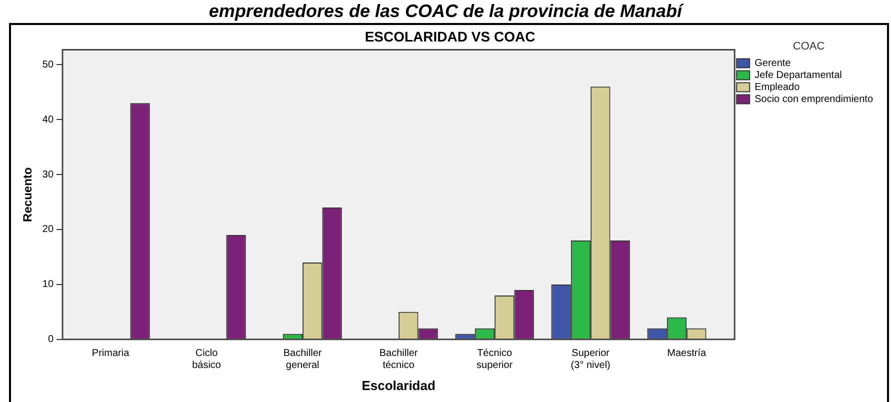 The width and height of the screenshot is (891, 402). I want to click on y-tick-label: 0, so click(51, 340).